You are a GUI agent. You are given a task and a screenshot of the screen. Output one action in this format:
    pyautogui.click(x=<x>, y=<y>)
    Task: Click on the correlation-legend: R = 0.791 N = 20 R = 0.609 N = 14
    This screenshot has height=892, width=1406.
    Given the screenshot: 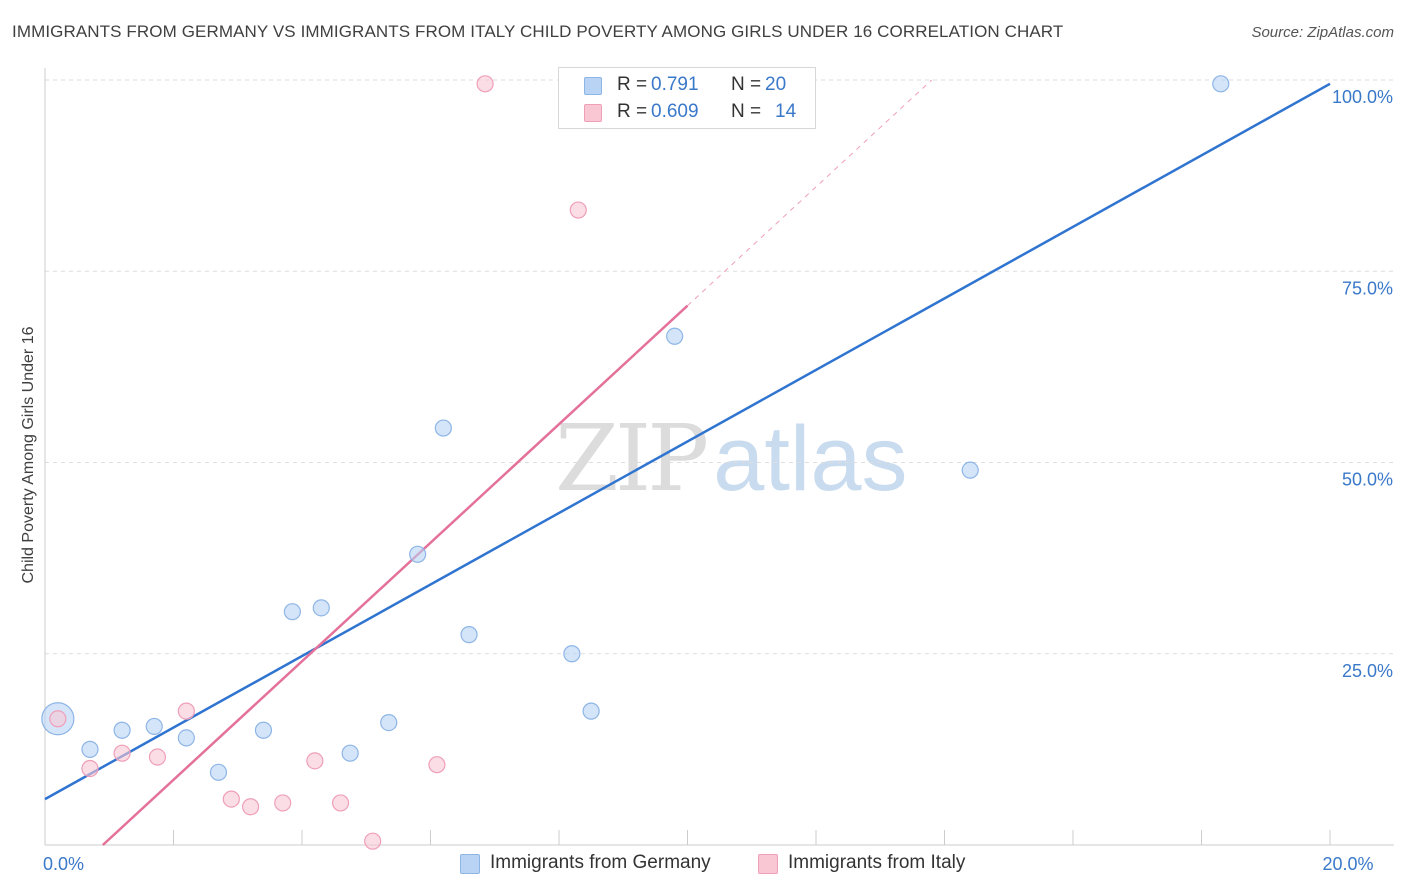 What is the action you would take?
    pyautogui.click(x=687, y=98)
    